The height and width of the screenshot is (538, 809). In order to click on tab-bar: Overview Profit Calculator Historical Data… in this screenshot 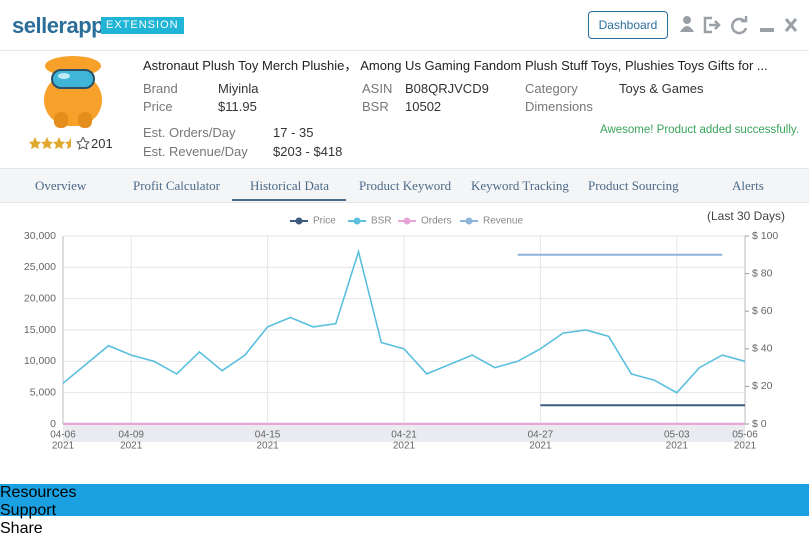, I will do `click(404, 185)`.